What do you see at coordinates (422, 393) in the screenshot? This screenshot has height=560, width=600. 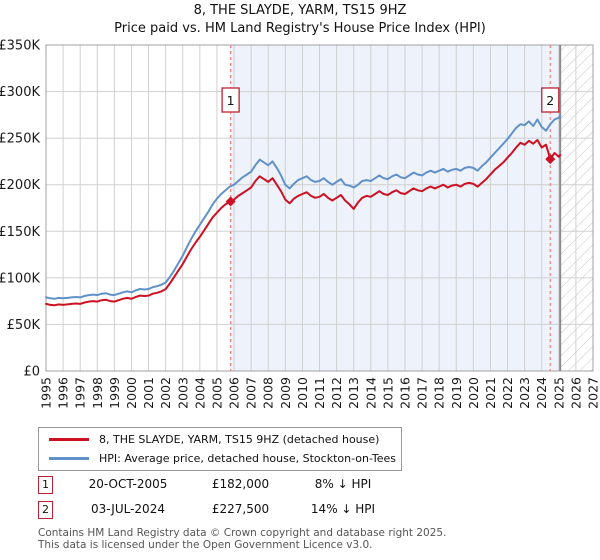 I see `x-axis-label: 2017` at bounding box center [422, 393].